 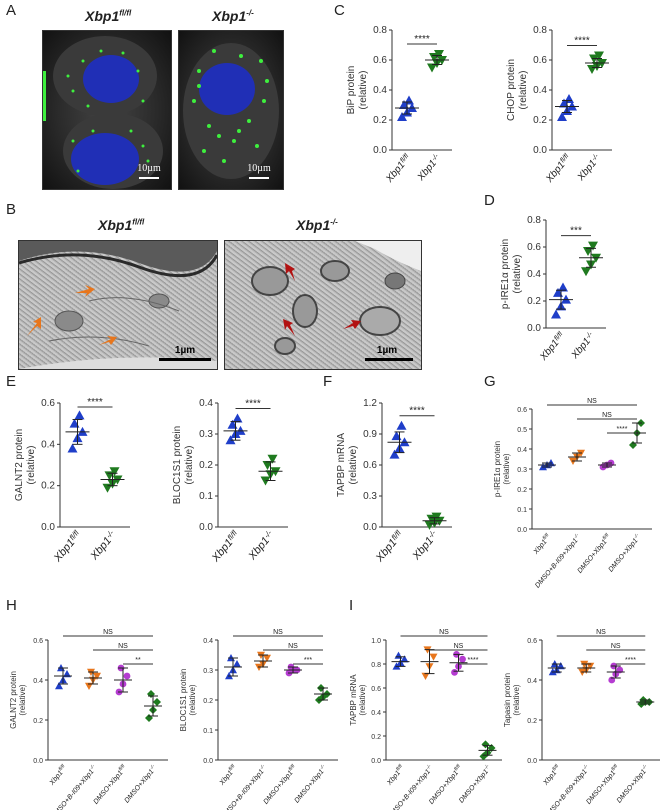 I want to click on panel-label-g: G, so click(x=490, y=381).